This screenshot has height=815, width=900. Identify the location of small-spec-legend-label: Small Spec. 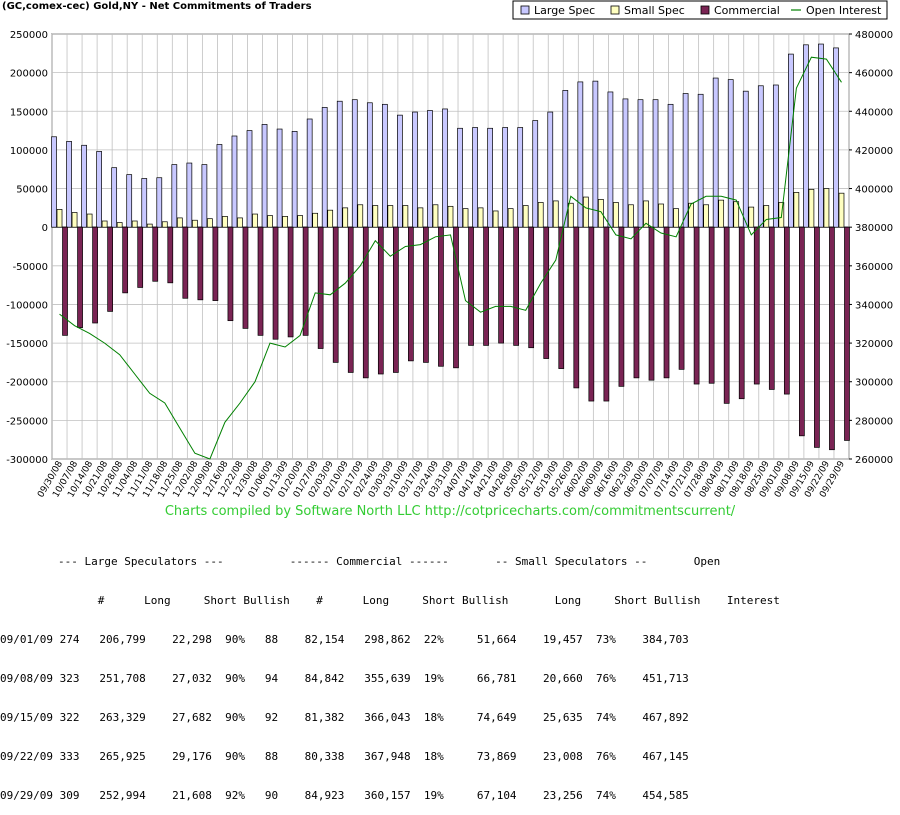
(654, 10).